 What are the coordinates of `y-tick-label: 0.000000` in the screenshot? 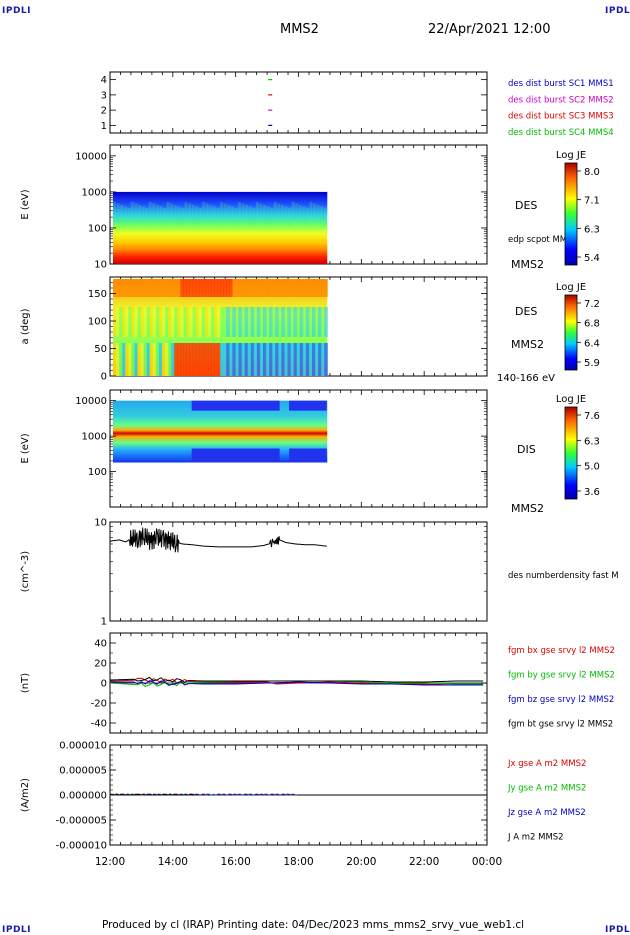 It's located at (83, 796).